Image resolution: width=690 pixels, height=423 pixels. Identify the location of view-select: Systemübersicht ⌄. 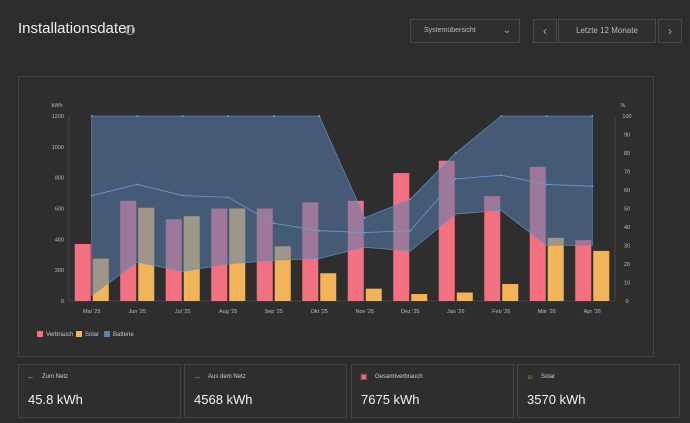
(465, 31).